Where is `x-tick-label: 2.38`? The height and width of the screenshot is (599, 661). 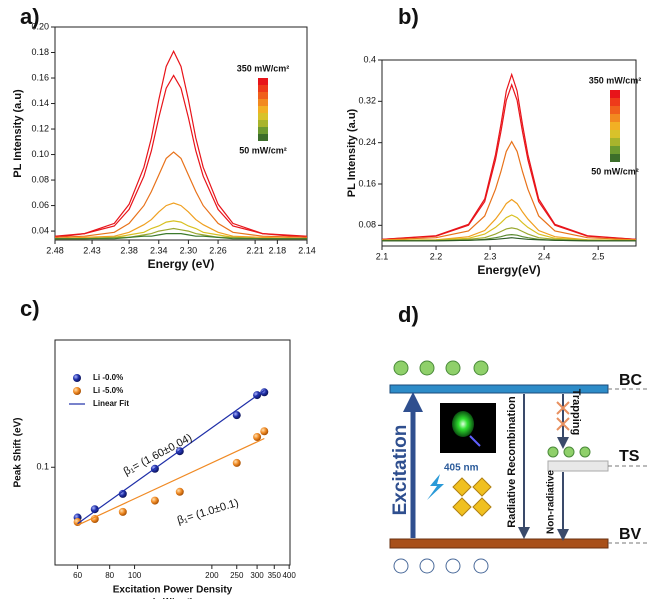
x-tick-label: 2.38 is located at coordinates (129, 250).